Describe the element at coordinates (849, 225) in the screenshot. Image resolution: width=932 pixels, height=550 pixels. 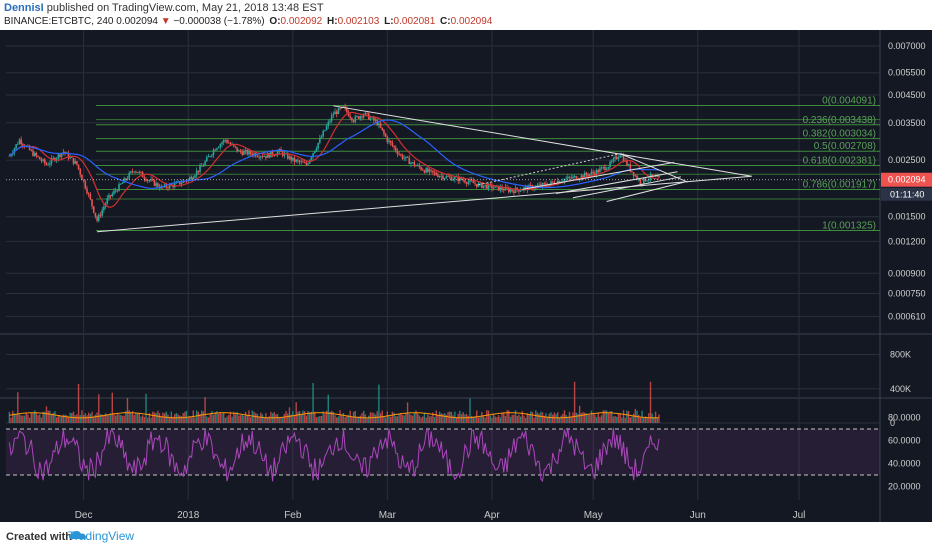
I see `fib-level-label: 1(0.001325)` at that location.